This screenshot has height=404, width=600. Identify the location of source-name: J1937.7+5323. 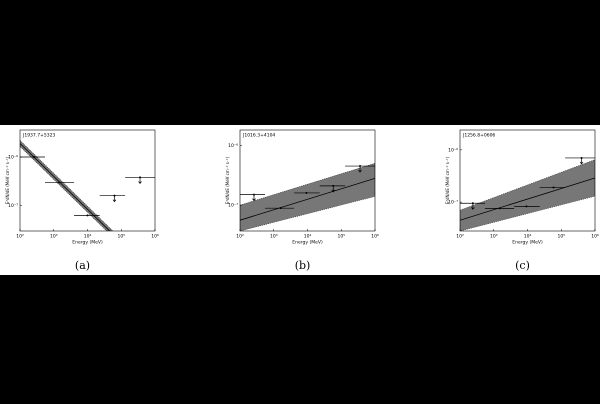
(38, 136).